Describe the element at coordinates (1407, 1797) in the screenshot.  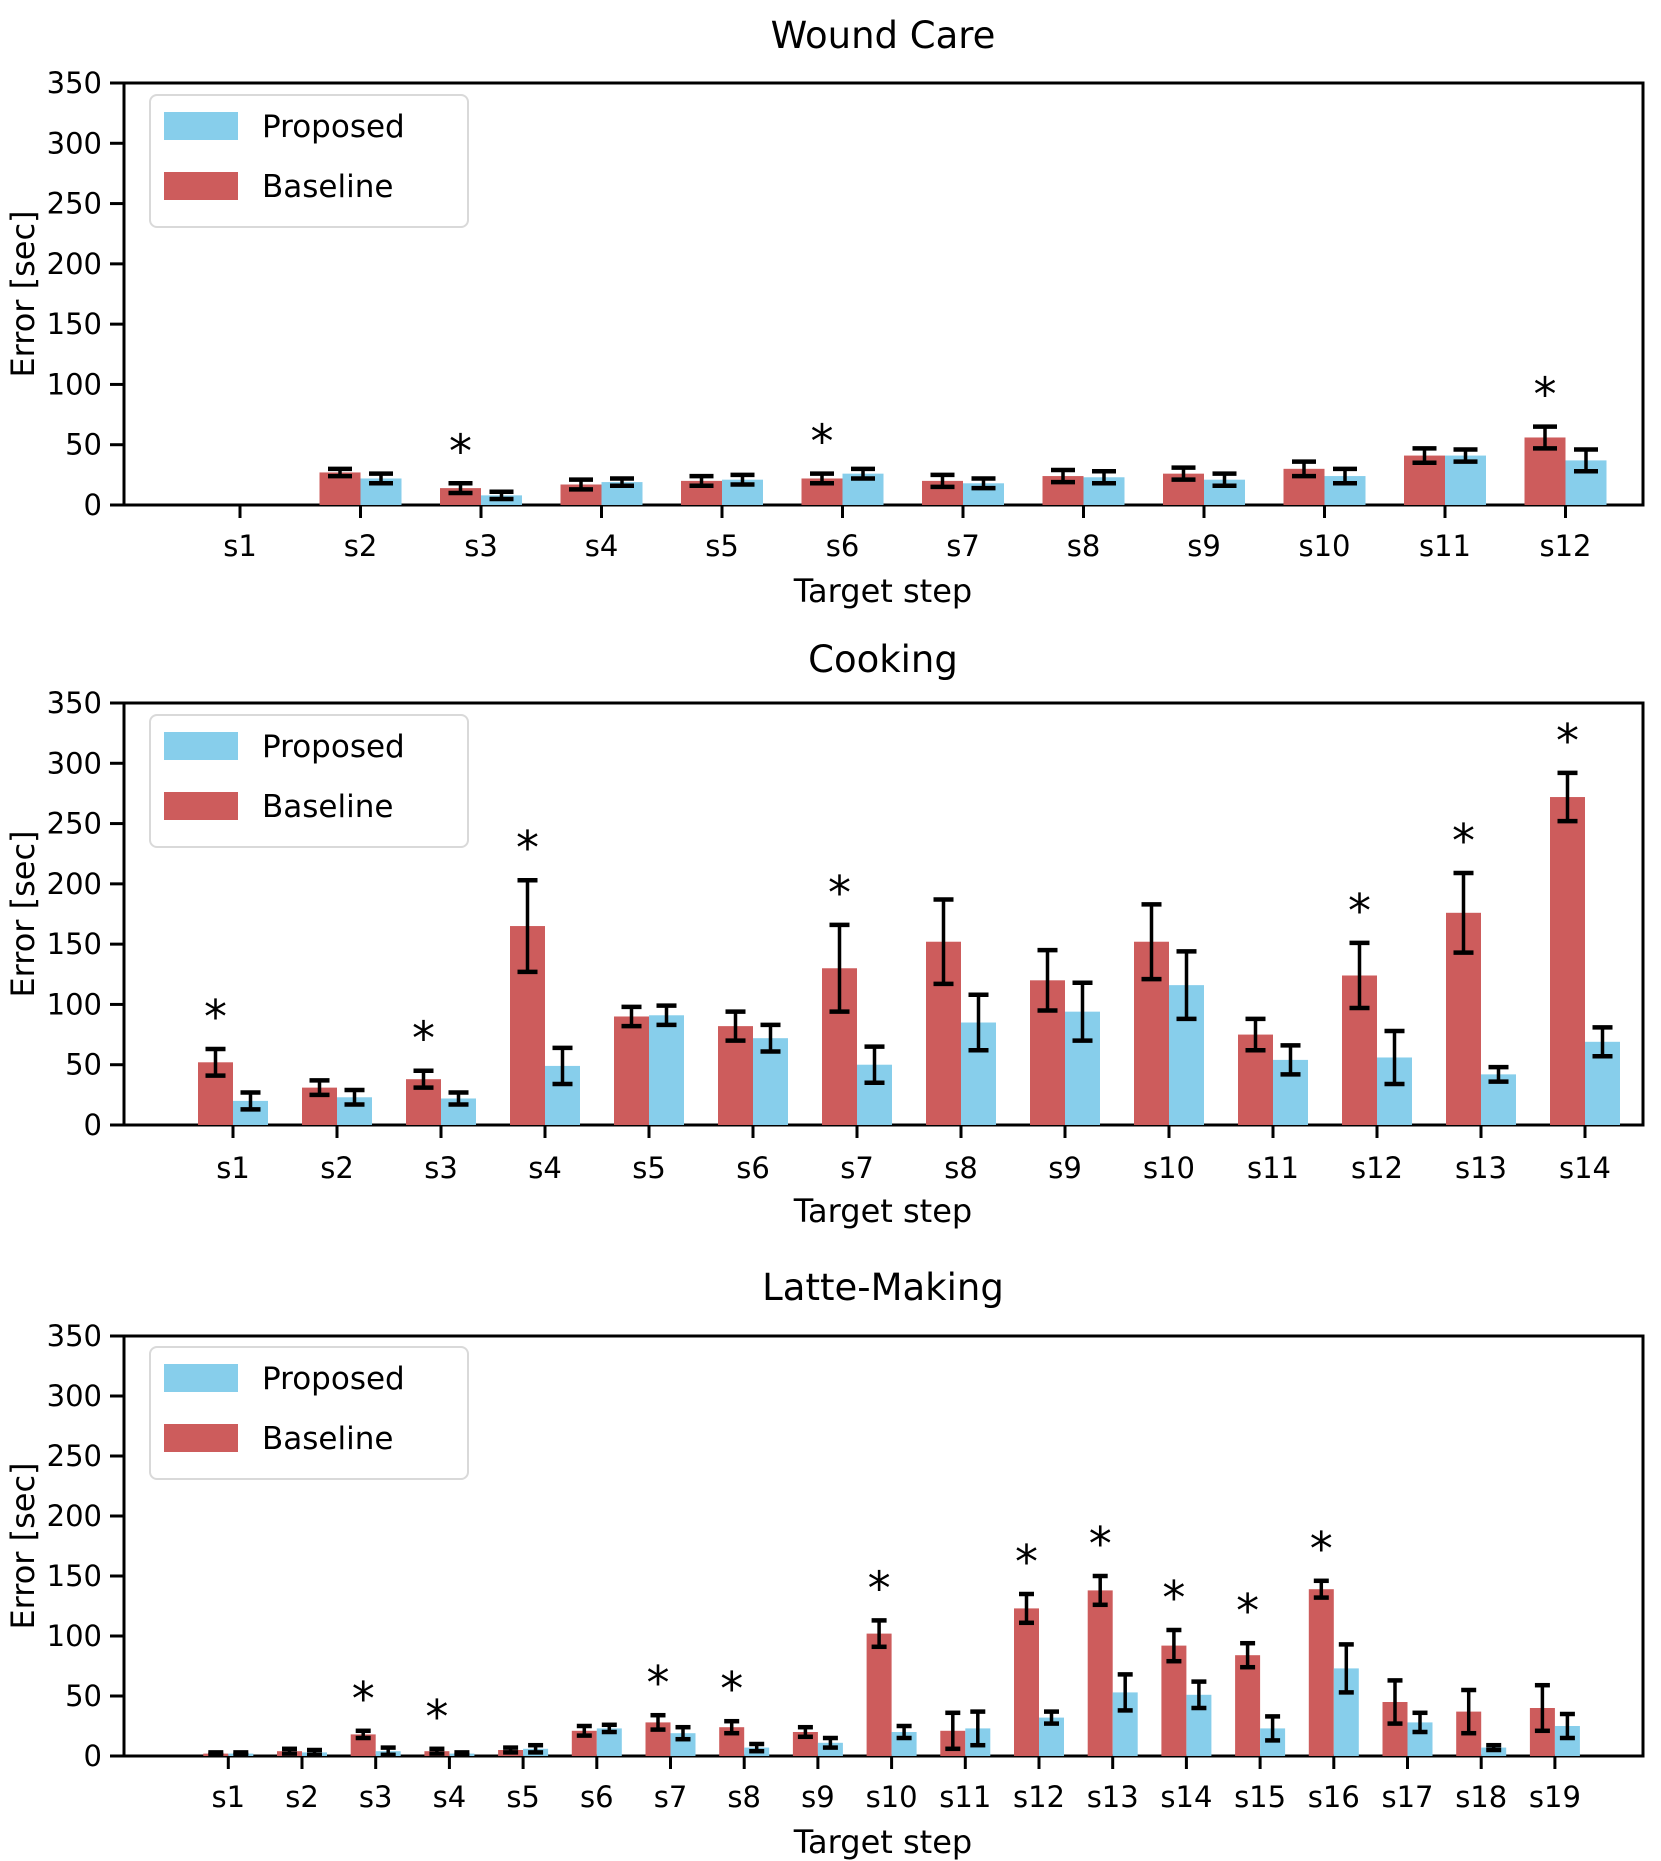
I see `x-tick-label: s17` at that location.